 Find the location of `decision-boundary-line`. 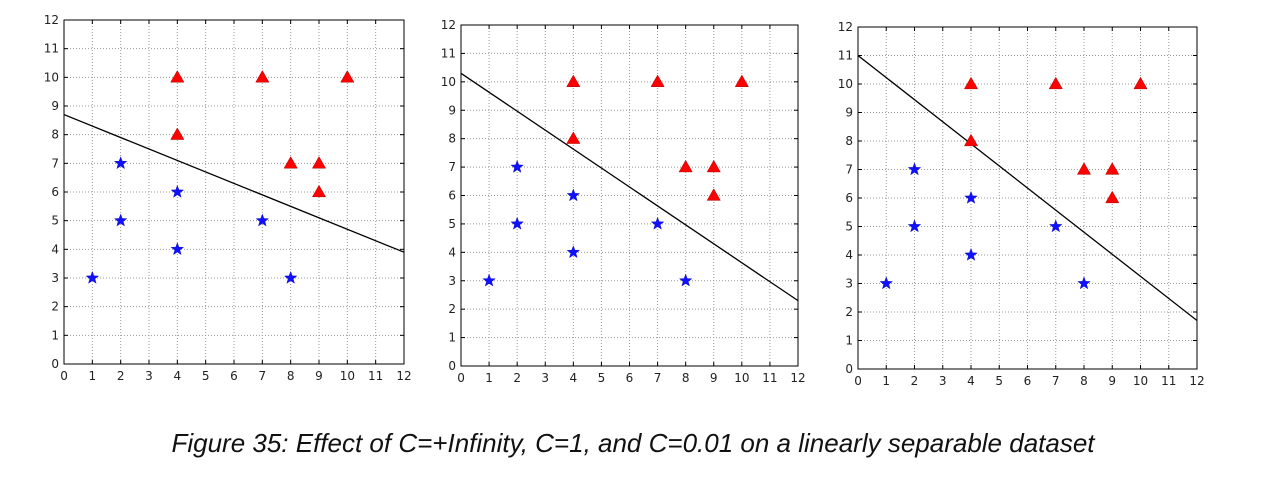

decision-boundary-line is located at coordinates (234, 183).